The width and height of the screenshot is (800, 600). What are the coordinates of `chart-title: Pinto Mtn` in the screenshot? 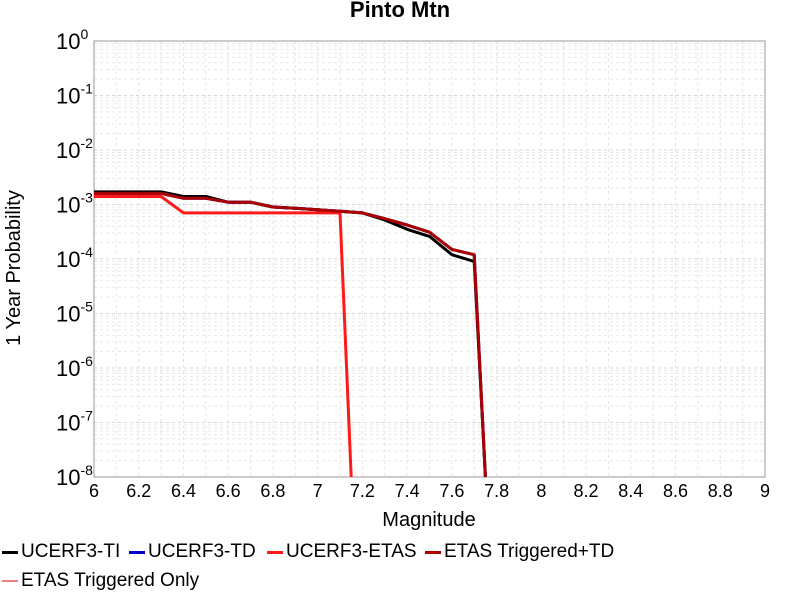 It's located at (400, 11).